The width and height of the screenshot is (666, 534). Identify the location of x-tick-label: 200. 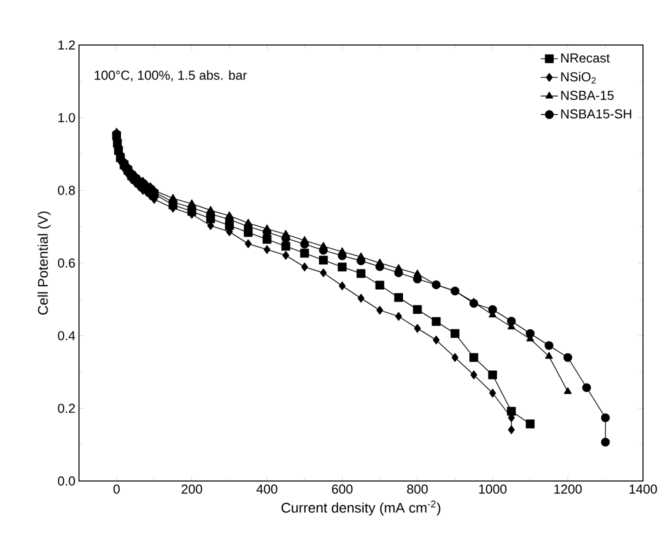
(192, 489).